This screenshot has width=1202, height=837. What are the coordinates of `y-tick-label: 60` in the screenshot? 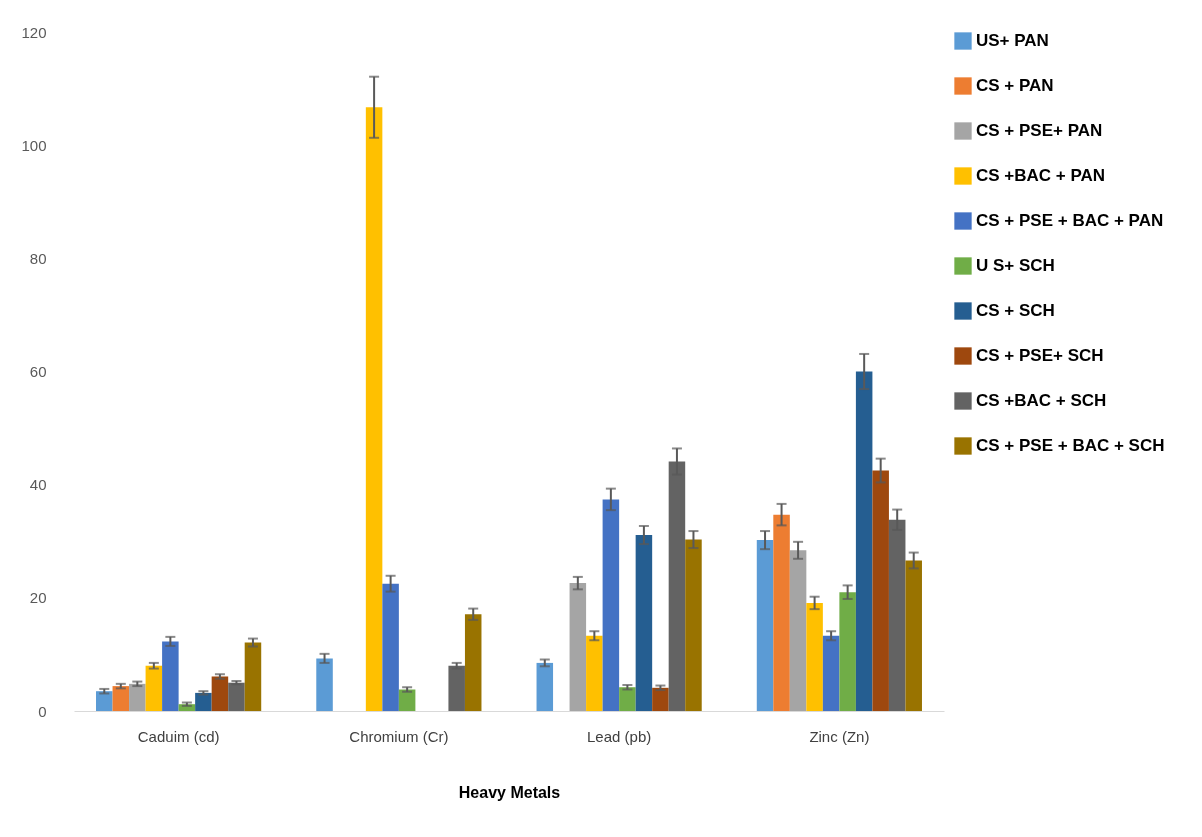 It's located at (38, 371).